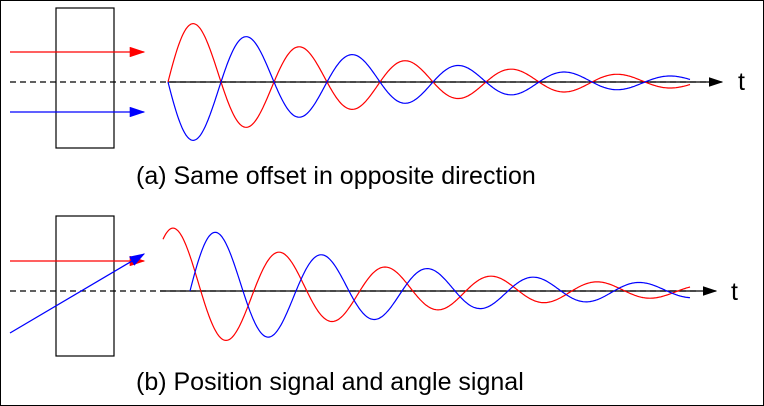  Describe the element at coordinates (85, 78) in the screenshot. I see `panel-a-magnet-box` at that location.